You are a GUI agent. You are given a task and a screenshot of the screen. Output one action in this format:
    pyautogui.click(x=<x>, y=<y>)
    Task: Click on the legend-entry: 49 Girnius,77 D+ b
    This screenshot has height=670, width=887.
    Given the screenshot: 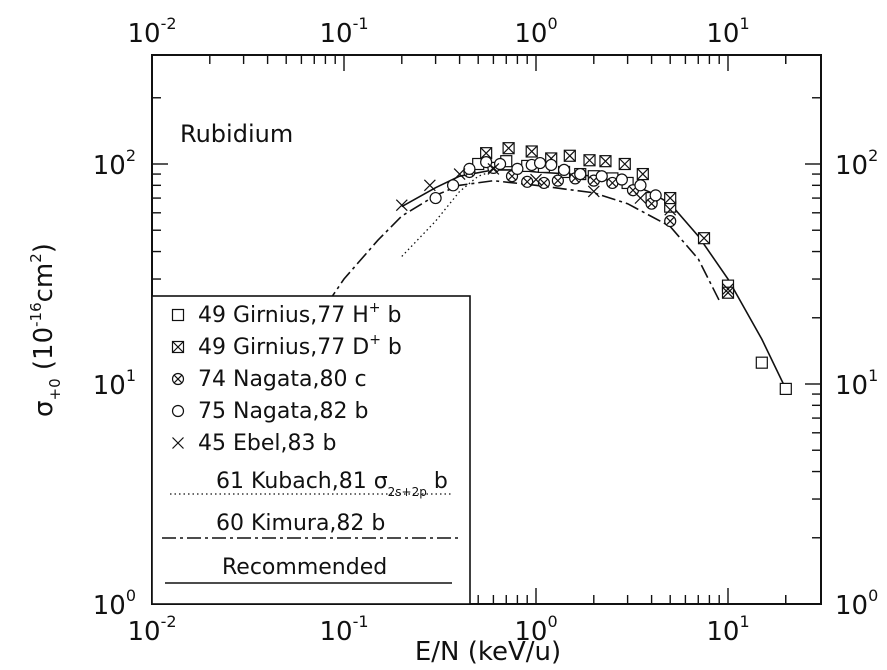 What is the action you would take?
    pyautogui.click(x=300, y=346)
    